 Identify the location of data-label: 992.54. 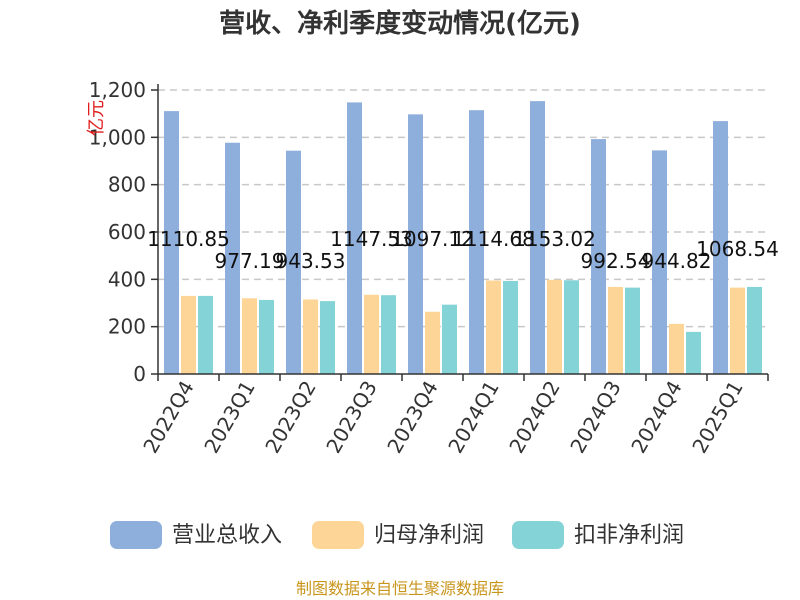
(616, 261).